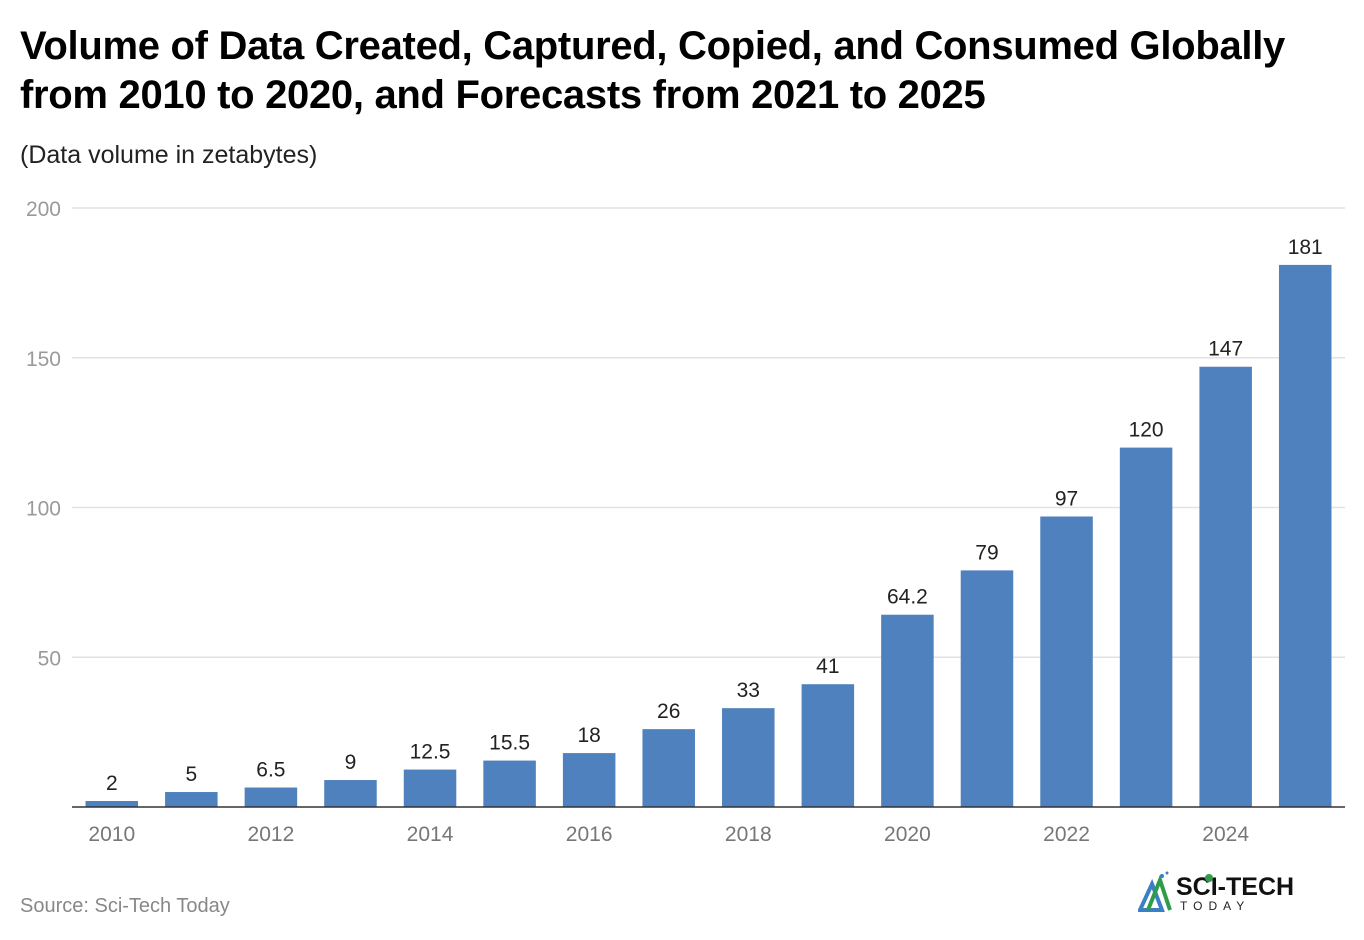 This screenshot has height=940, width=1364. I want to click on data-label: 120, so click(1146, 430).